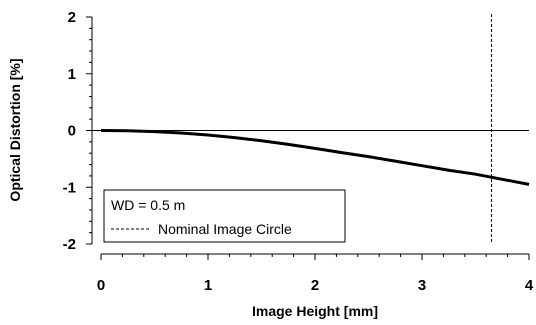 This screenshot has height=325, width=536. What do you see at coordinates (69, 244) in the screenshot?
I see `y-tick-label: -2` at bounding box center [69, 244].